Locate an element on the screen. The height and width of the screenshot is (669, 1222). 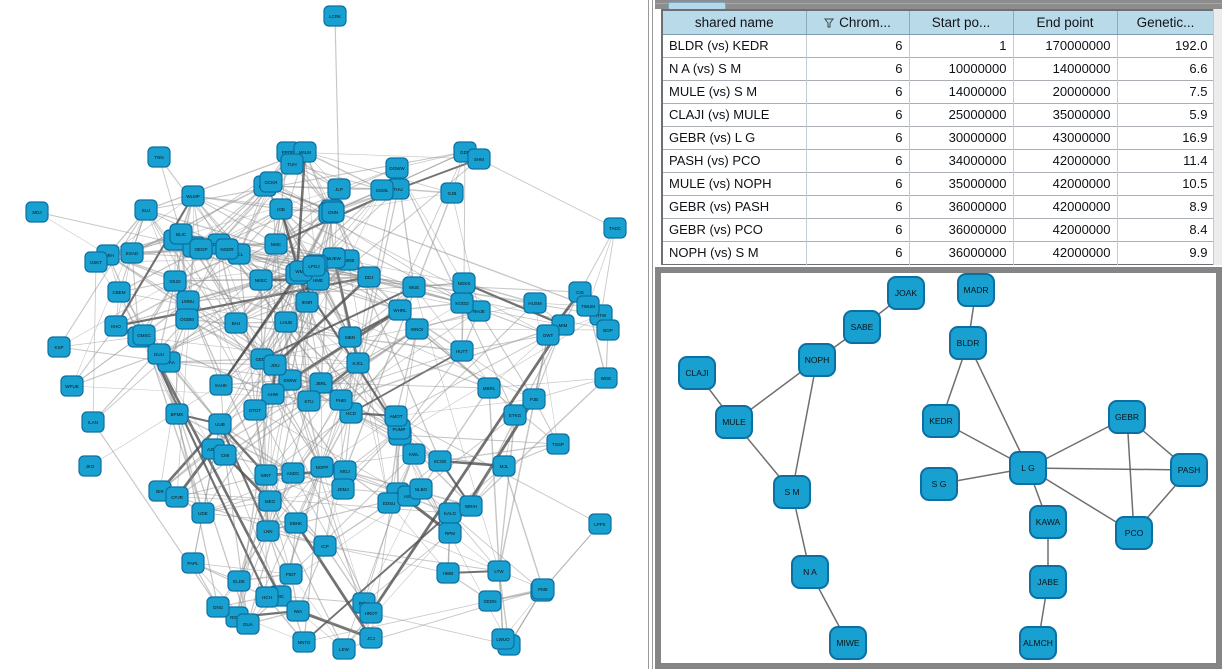
node-na: N A is located at coordinates (810, 572).